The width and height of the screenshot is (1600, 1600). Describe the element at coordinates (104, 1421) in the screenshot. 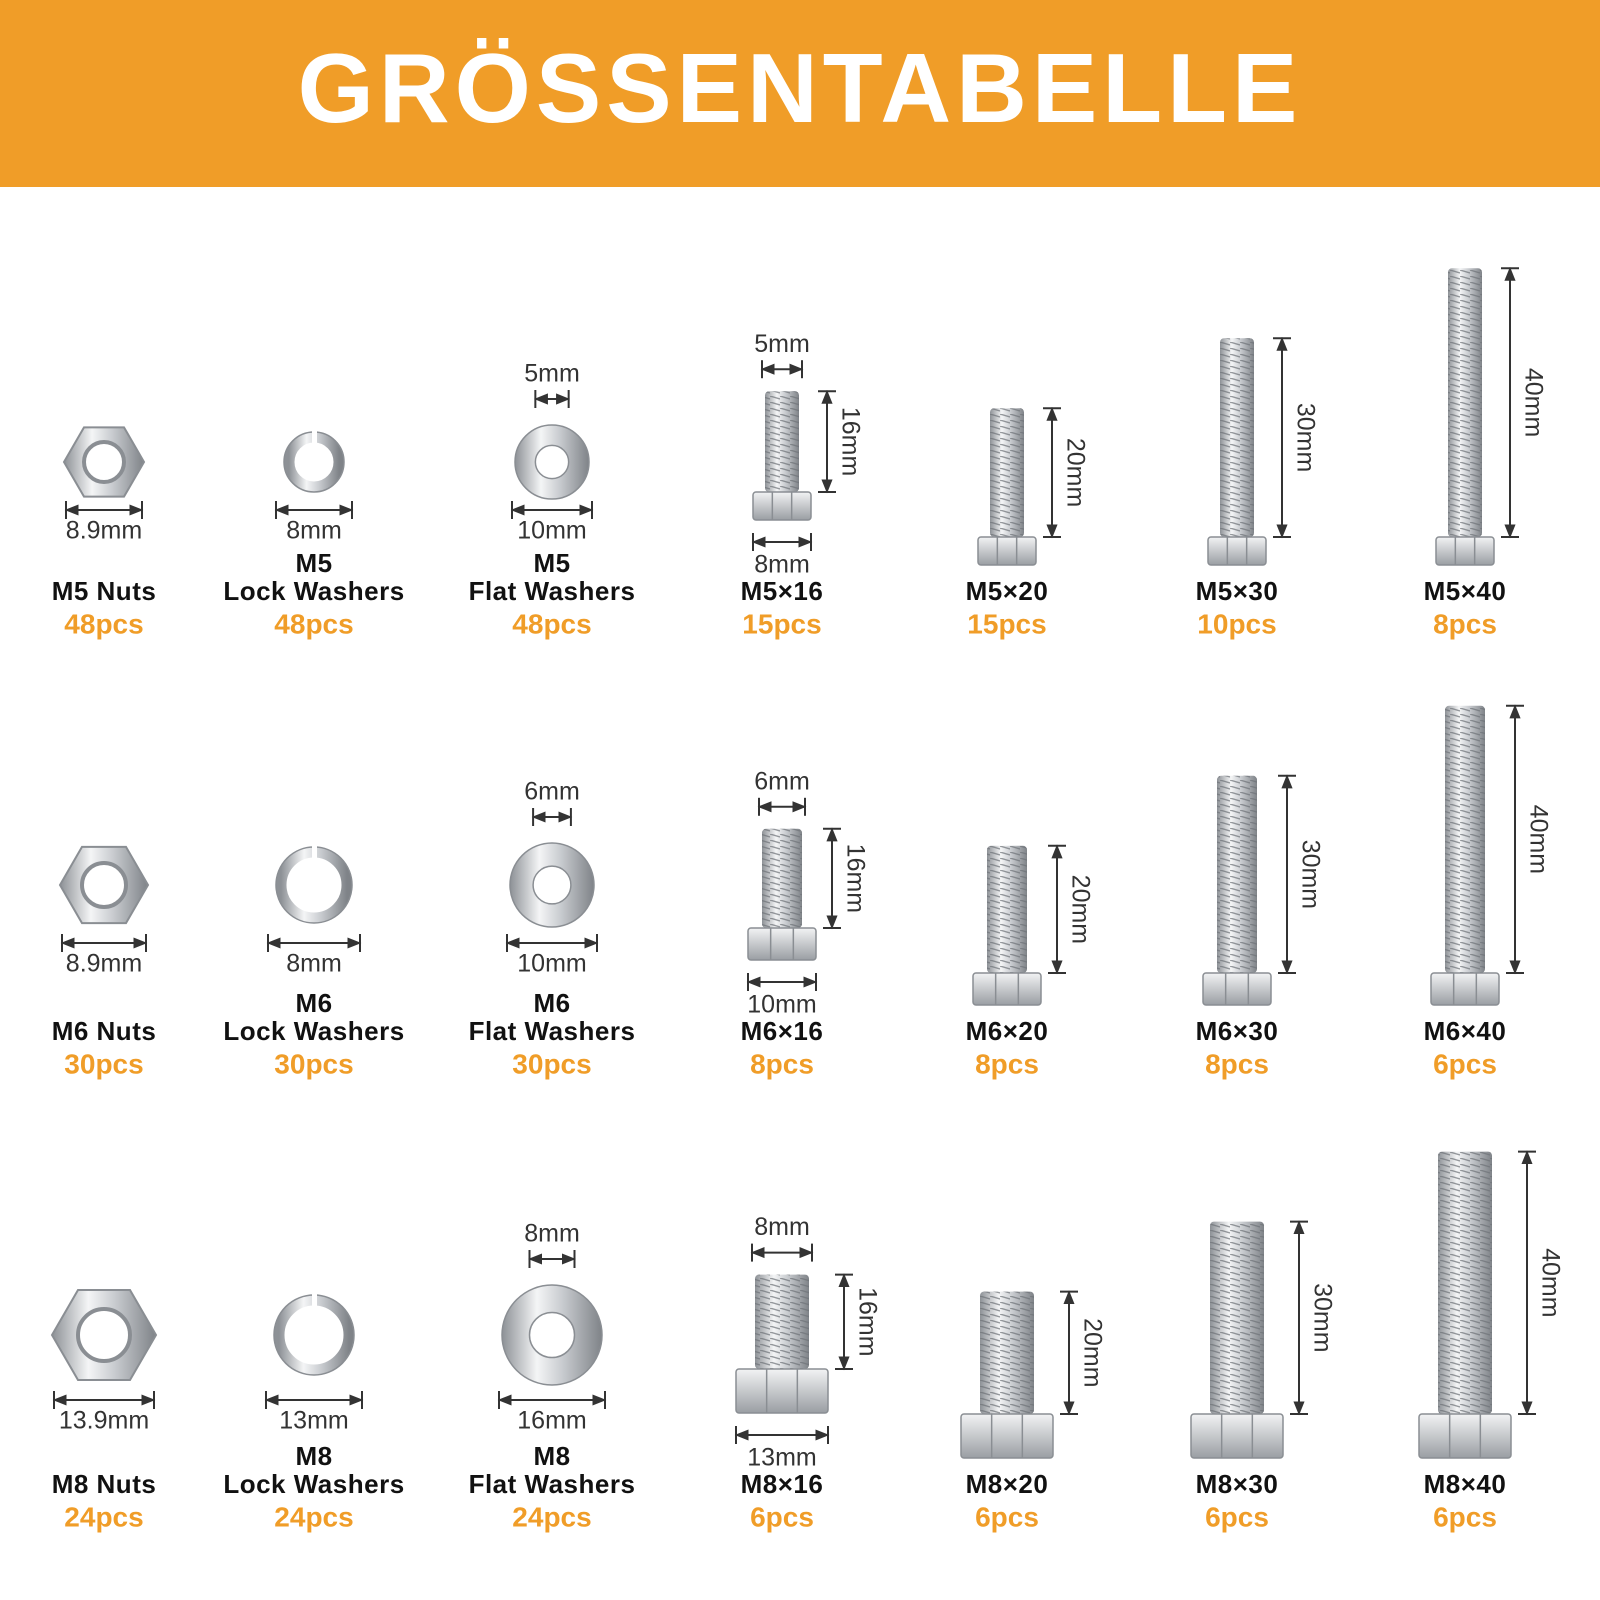

I see `dimension-label: 13.9mm` at that location.